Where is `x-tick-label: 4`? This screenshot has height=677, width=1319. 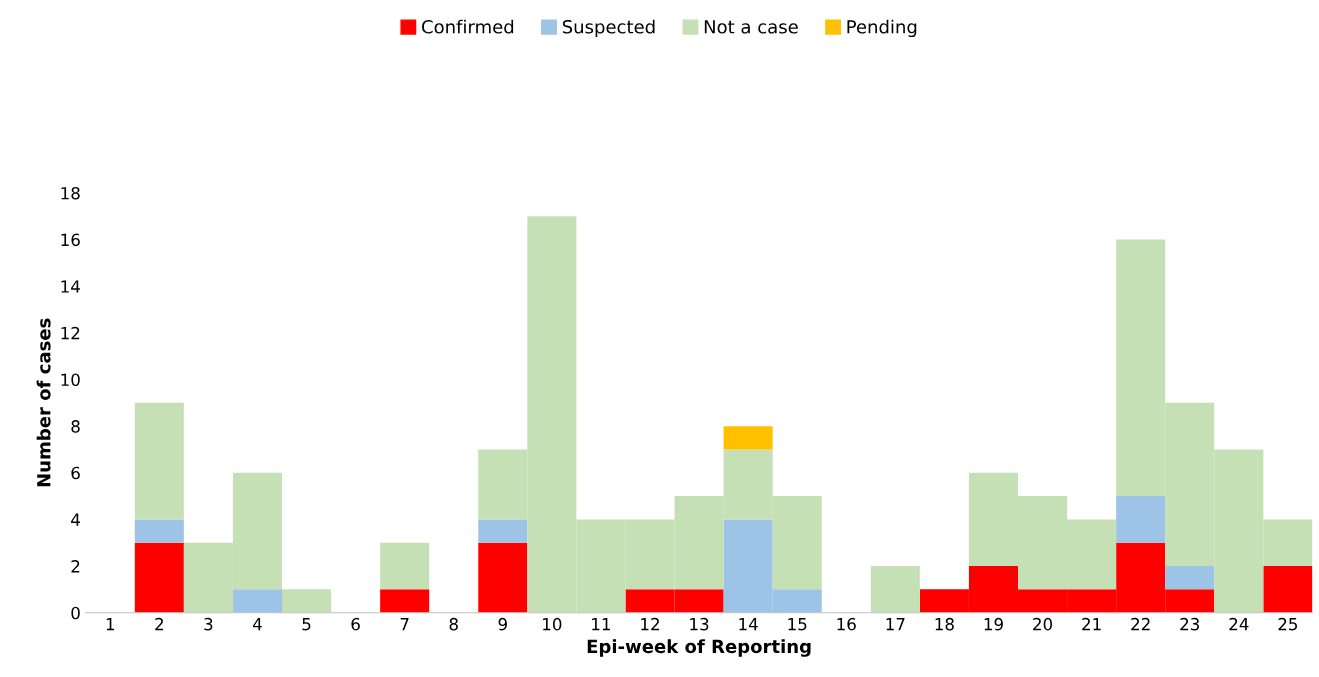
x-tick-label: 4 is located at coordinates (257, 624).